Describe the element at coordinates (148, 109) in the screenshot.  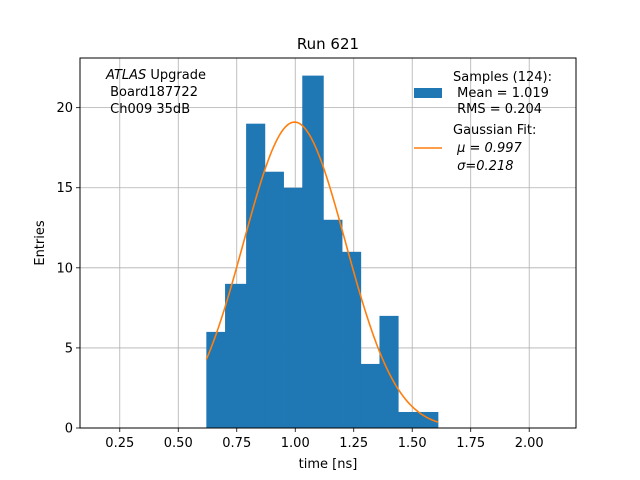
I see `annotation-channel: Ch009 35dB` at that location.